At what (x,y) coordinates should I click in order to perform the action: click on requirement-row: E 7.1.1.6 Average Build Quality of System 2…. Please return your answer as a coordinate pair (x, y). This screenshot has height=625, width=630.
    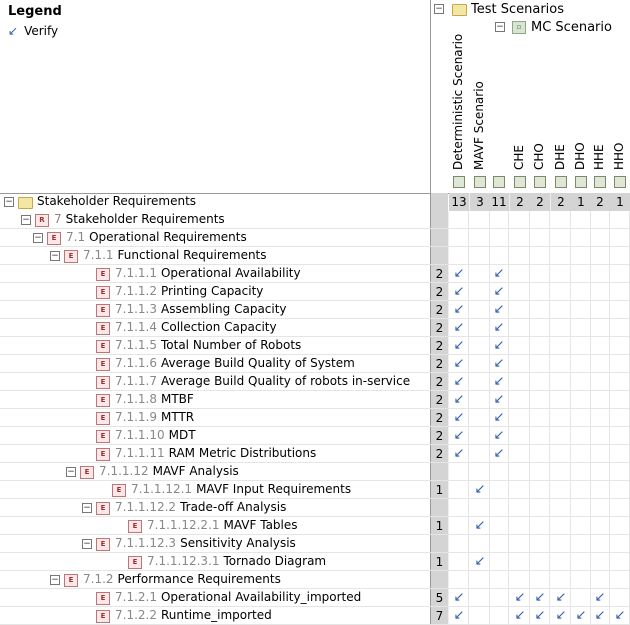
    Looking at the image, I should click on (315, 364).